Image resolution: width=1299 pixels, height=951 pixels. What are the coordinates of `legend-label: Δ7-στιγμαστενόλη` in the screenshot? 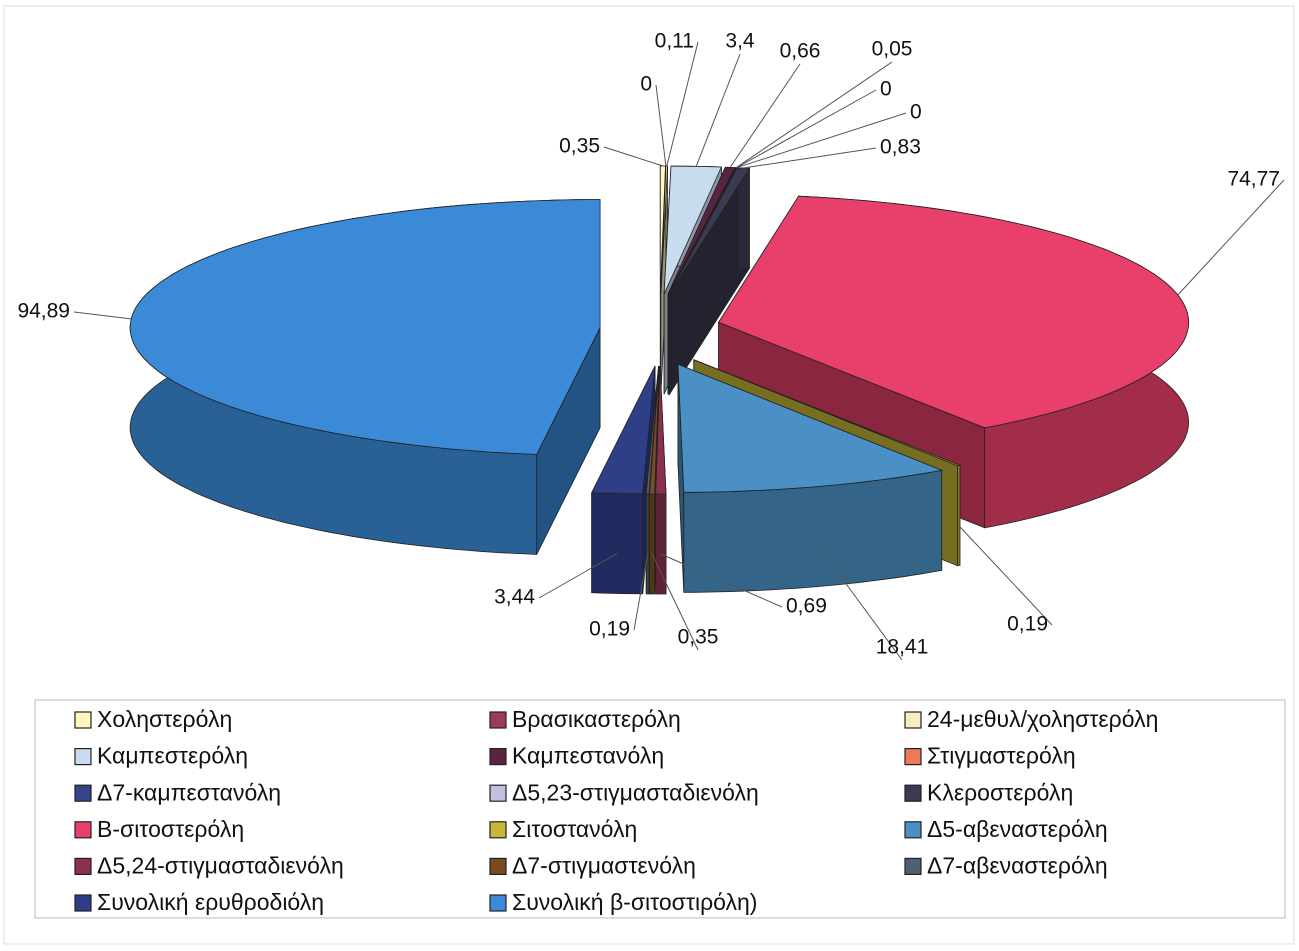 It's located at (604, 865).